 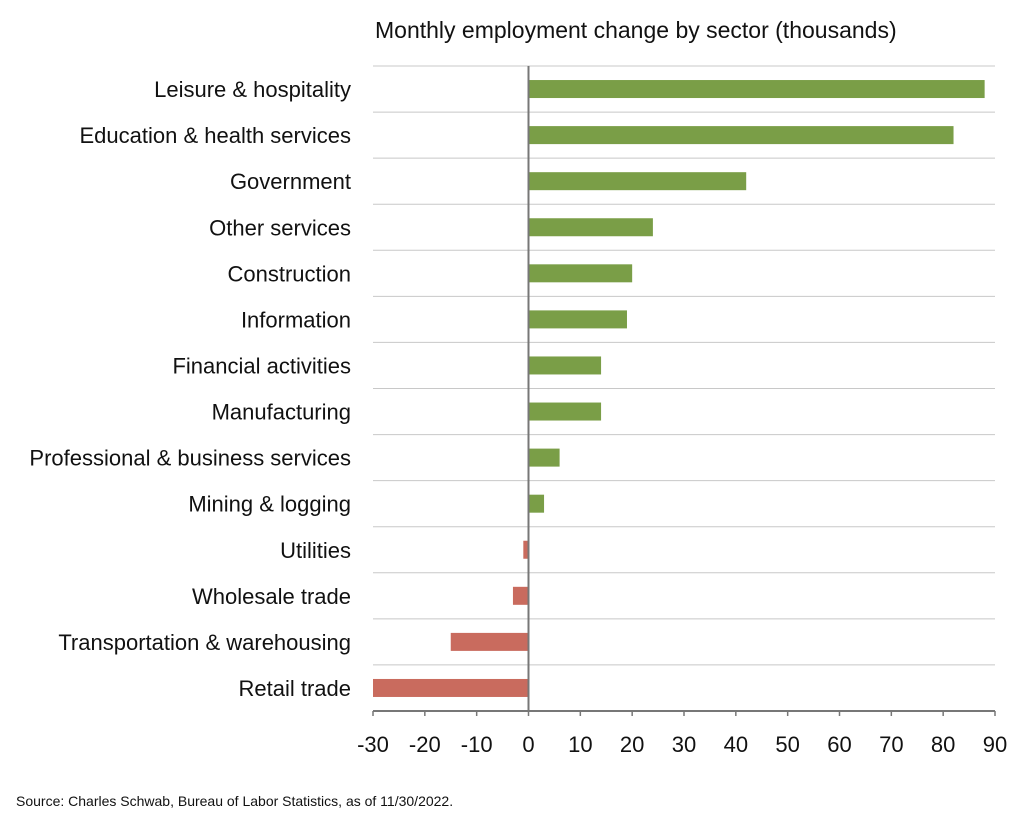 I want to click on category-label: Education & health services, so click(x=216, y=135).